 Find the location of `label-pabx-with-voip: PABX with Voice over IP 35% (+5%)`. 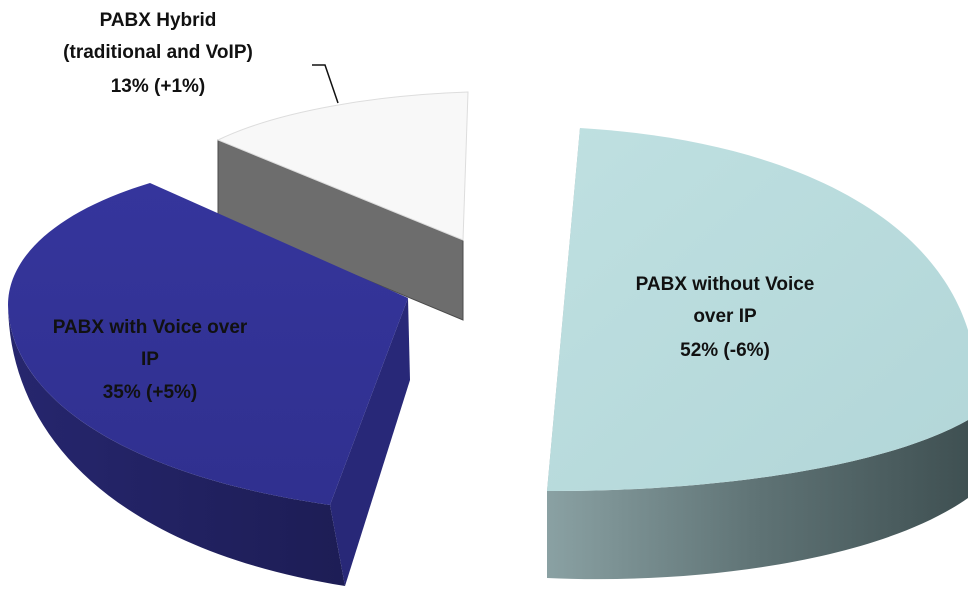

label-pabx-with-voip: PABX with Voice over IP 35% (+5%) is located at coordinates (150, 360).